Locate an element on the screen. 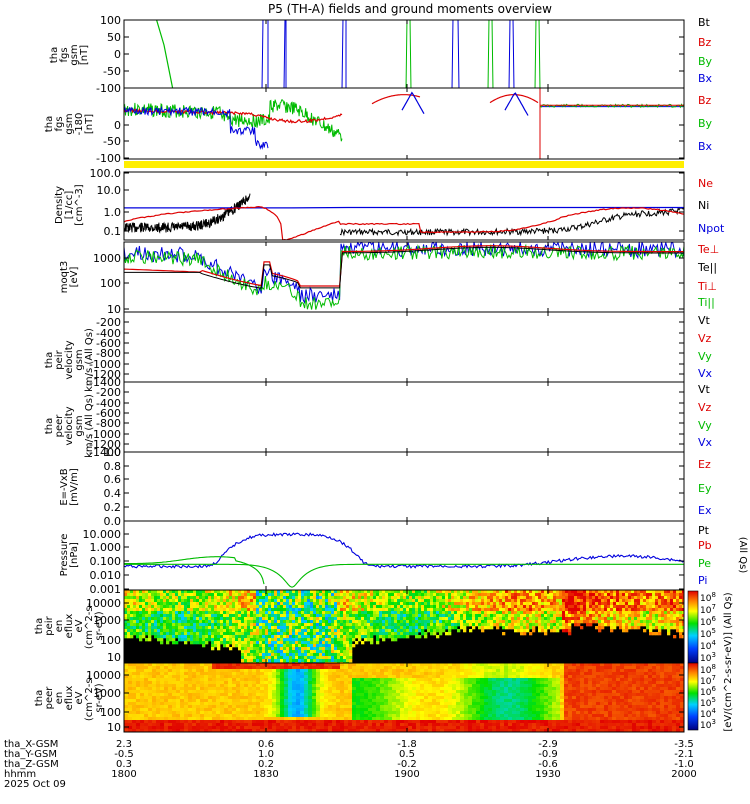  legend-density-0: Ne is located at coordinates (705, 183).